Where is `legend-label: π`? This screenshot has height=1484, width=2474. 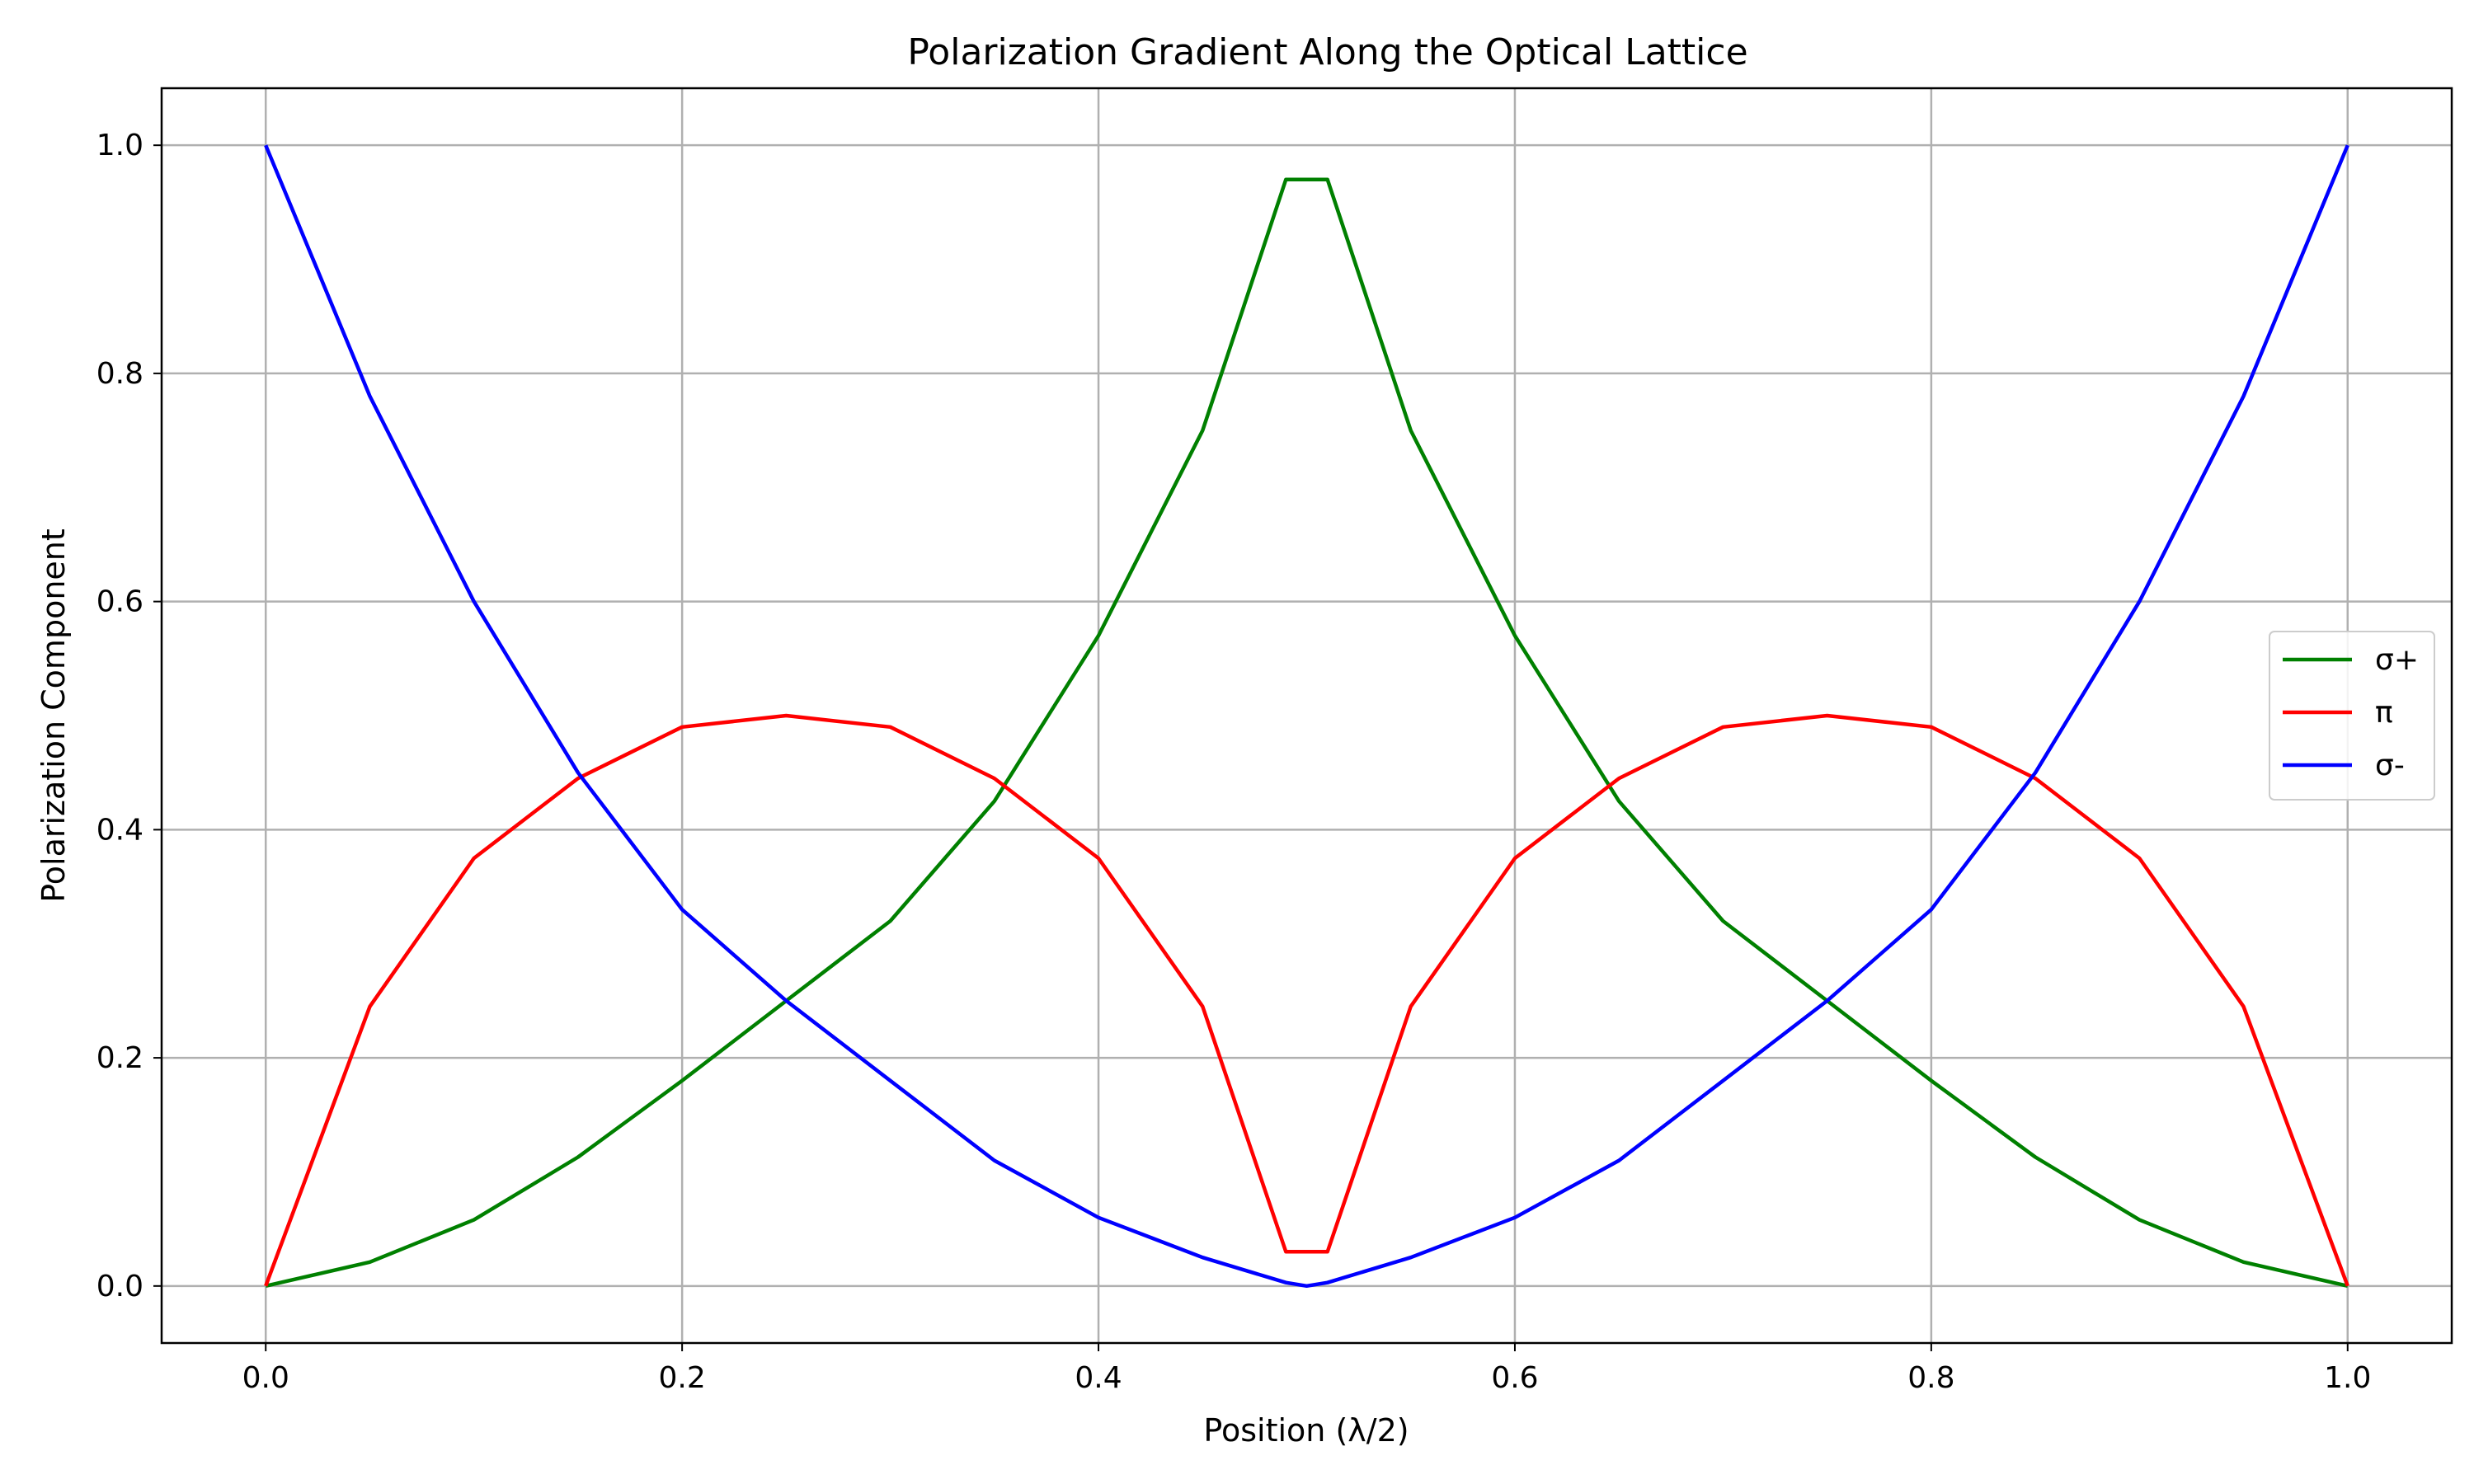 legend-label: π is located at coordinates (2384, 713).